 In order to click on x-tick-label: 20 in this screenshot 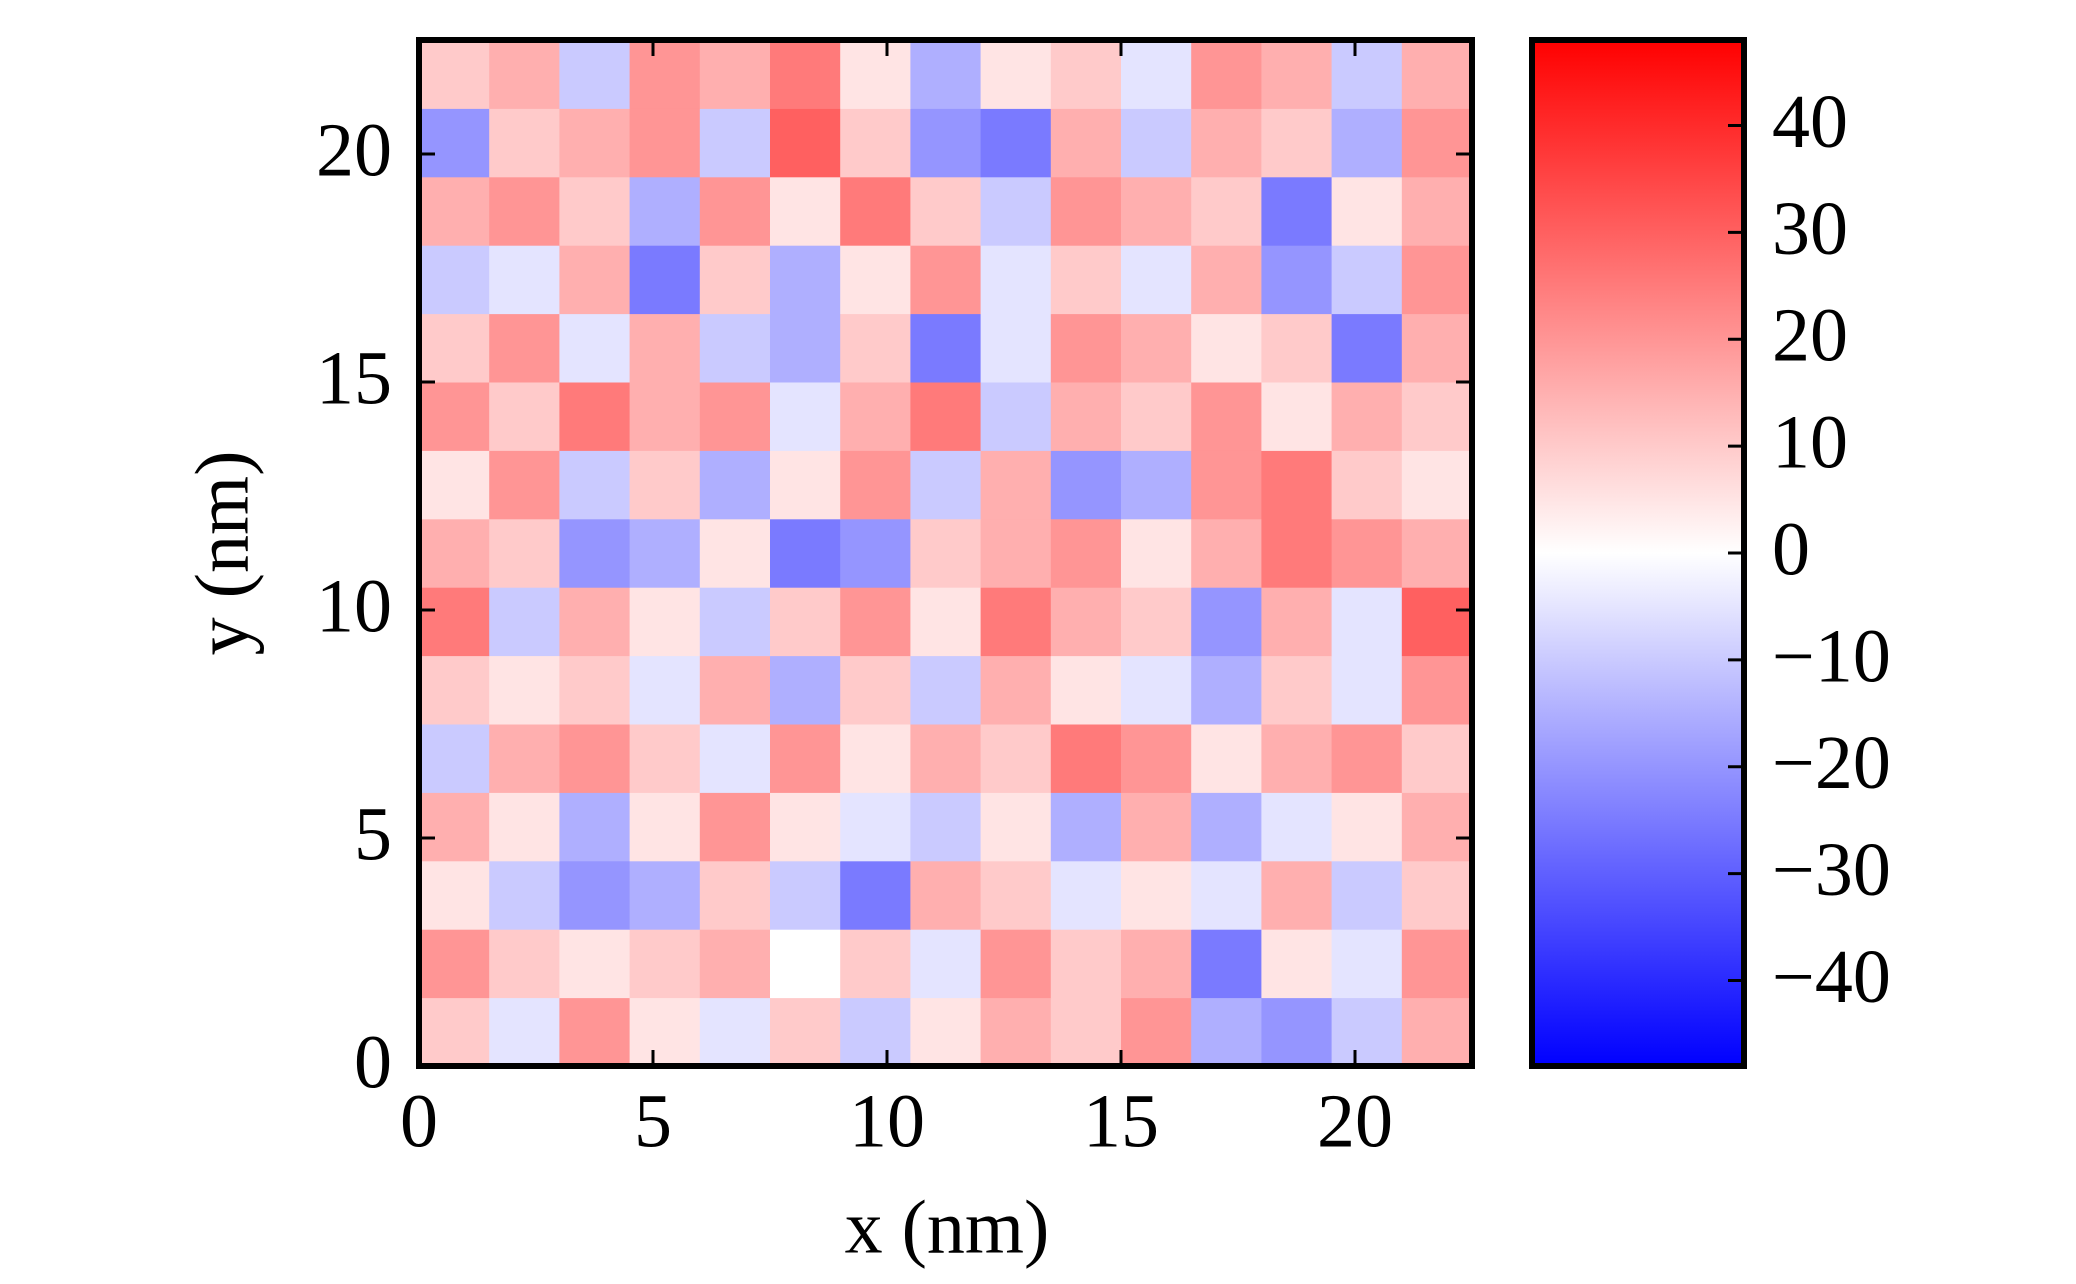, I will do `click(1355, 1121)`.